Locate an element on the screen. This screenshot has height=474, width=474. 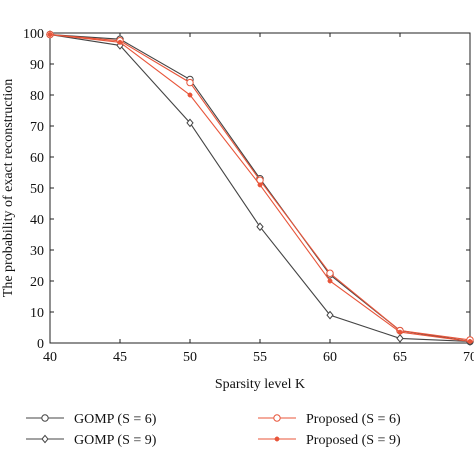
legend-item: Proposed (S = 6) is located at coordinates (329, 419).